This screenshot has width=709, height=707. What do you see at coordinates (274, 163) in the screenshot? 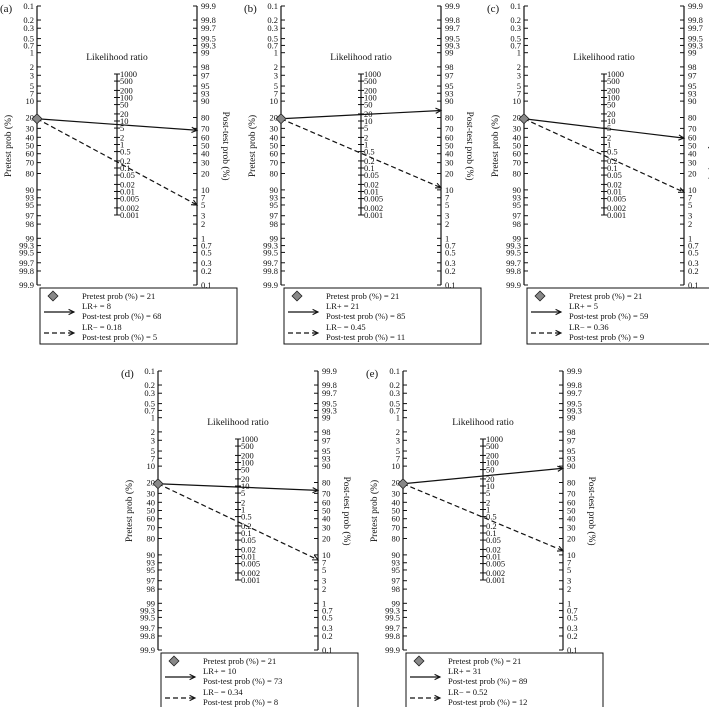
I see `pretest-tick-label: 70` at bounding box center [274, 163].